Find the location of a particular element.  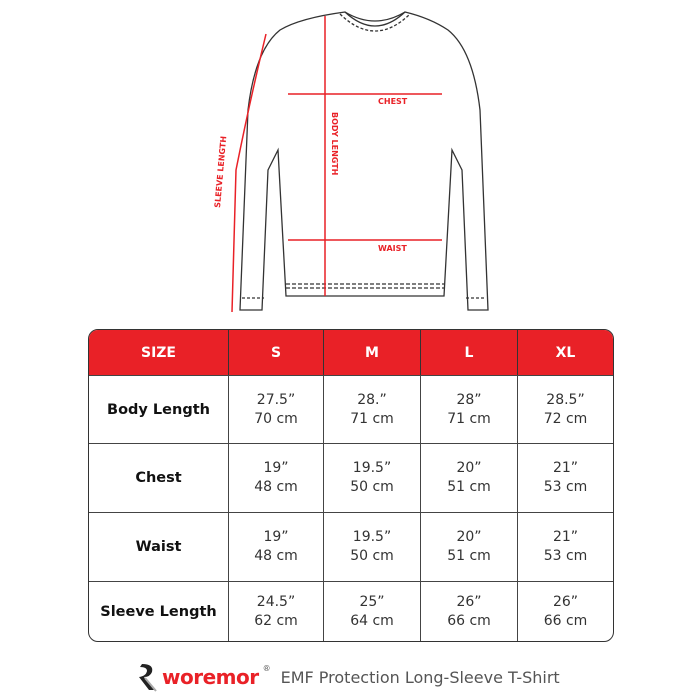

cm: 64 cm is located at coordinates (372, 620).